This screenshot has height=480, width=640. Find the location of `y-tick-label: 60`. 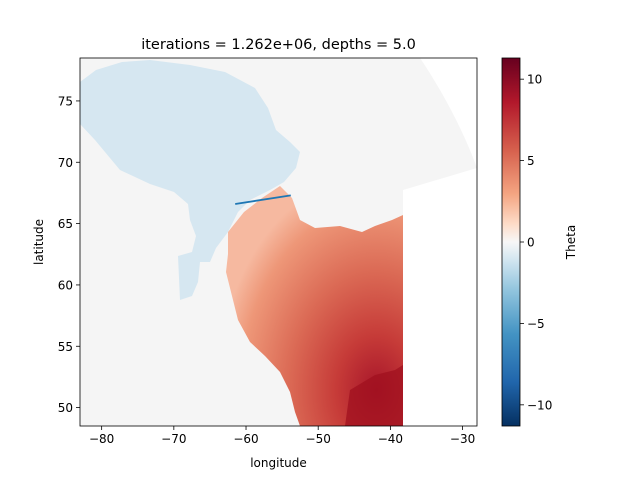

y-tick-label: 60 is located at coordinates (65, 285).